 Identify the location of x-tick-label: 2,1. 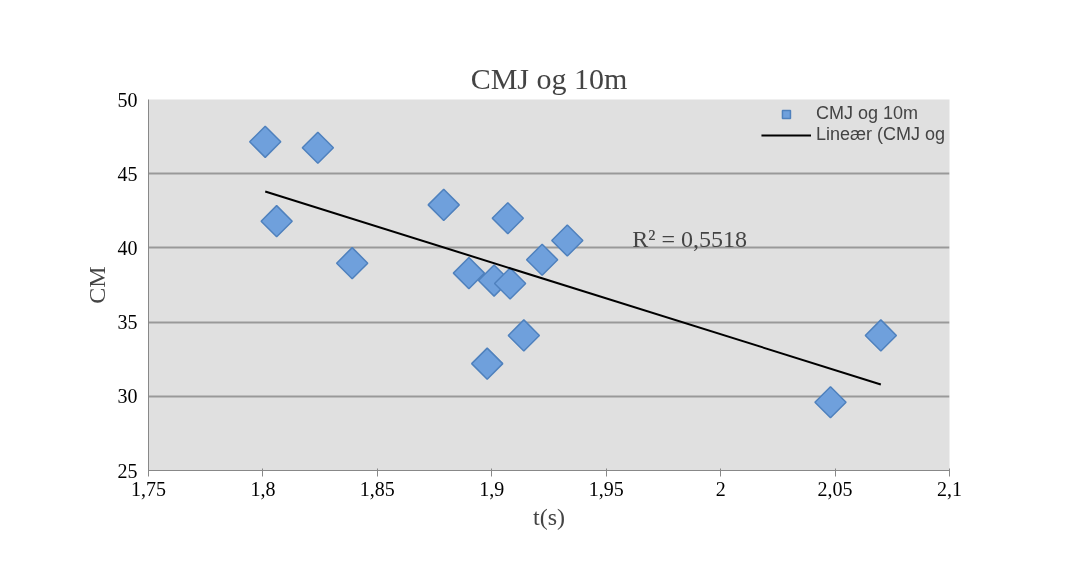
(949, 488).